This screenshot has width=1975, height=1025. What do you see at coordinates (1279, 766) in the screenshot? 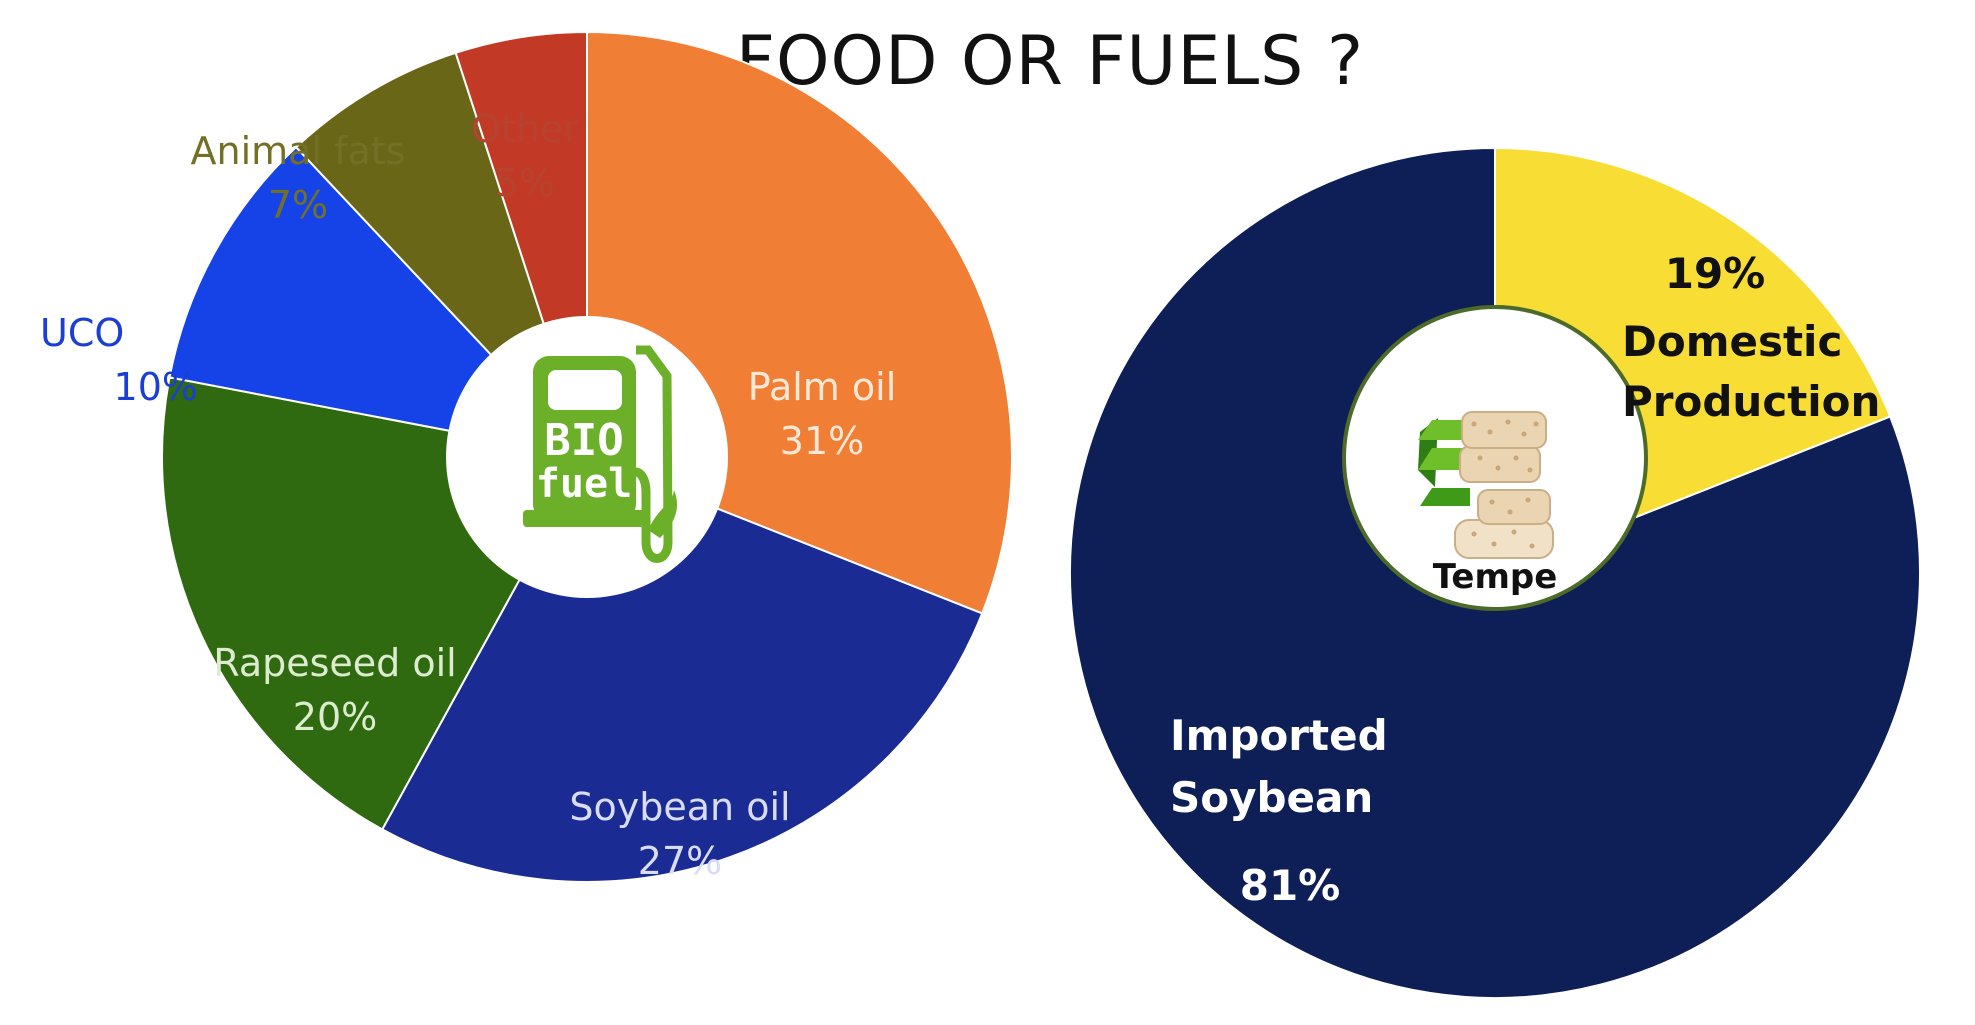
I see `label-imported-soybean-name: Imported Soybean` at bounding box center [1279, 766].